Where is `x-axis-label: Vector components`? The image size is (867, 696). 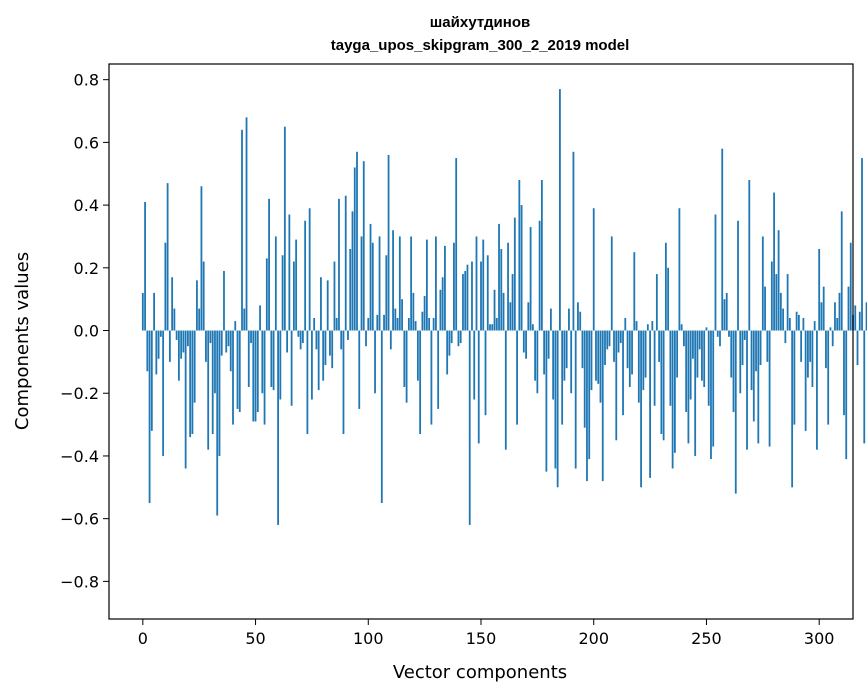
x-axis-label: Vector components is located at coordinates (480, 672).